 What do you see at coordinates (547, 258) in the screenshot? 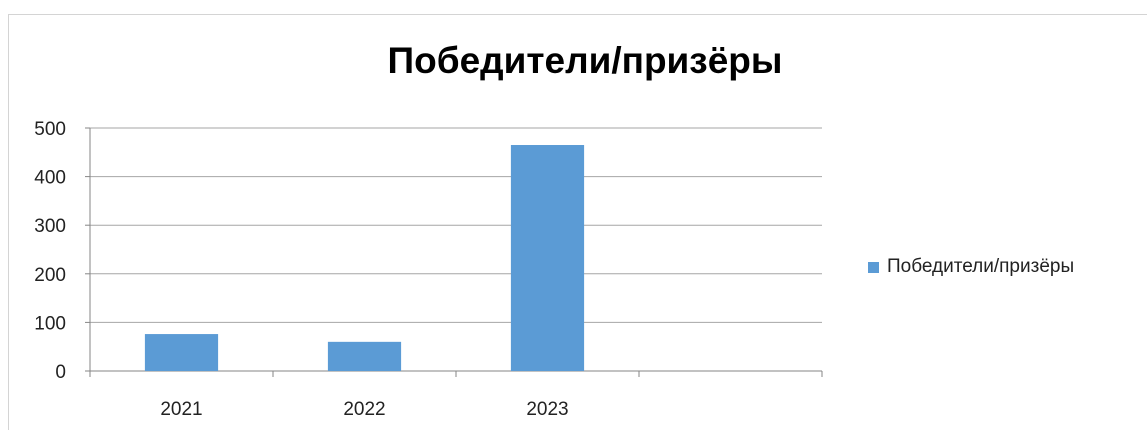
I see `bar-2023` at bounding box center [547, 258].